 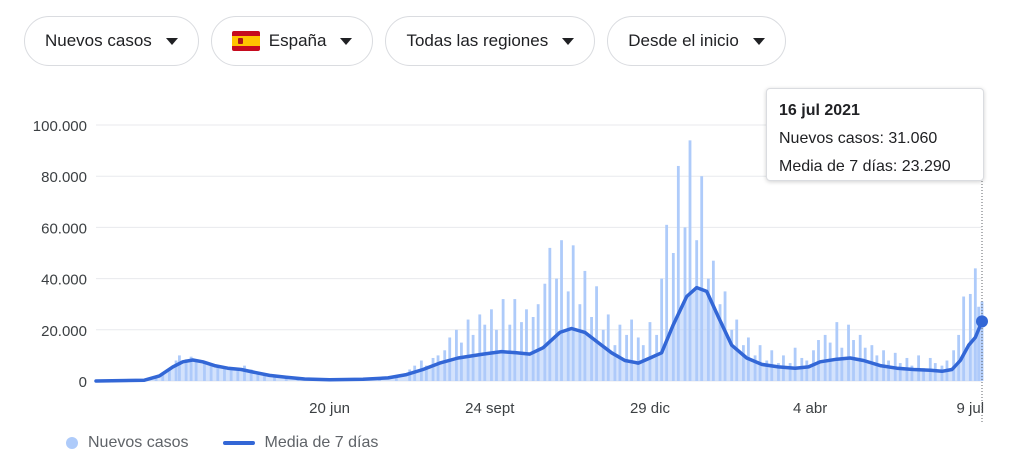 I want to click on y-tick-label: 40.000, so click(x=64, y=280).